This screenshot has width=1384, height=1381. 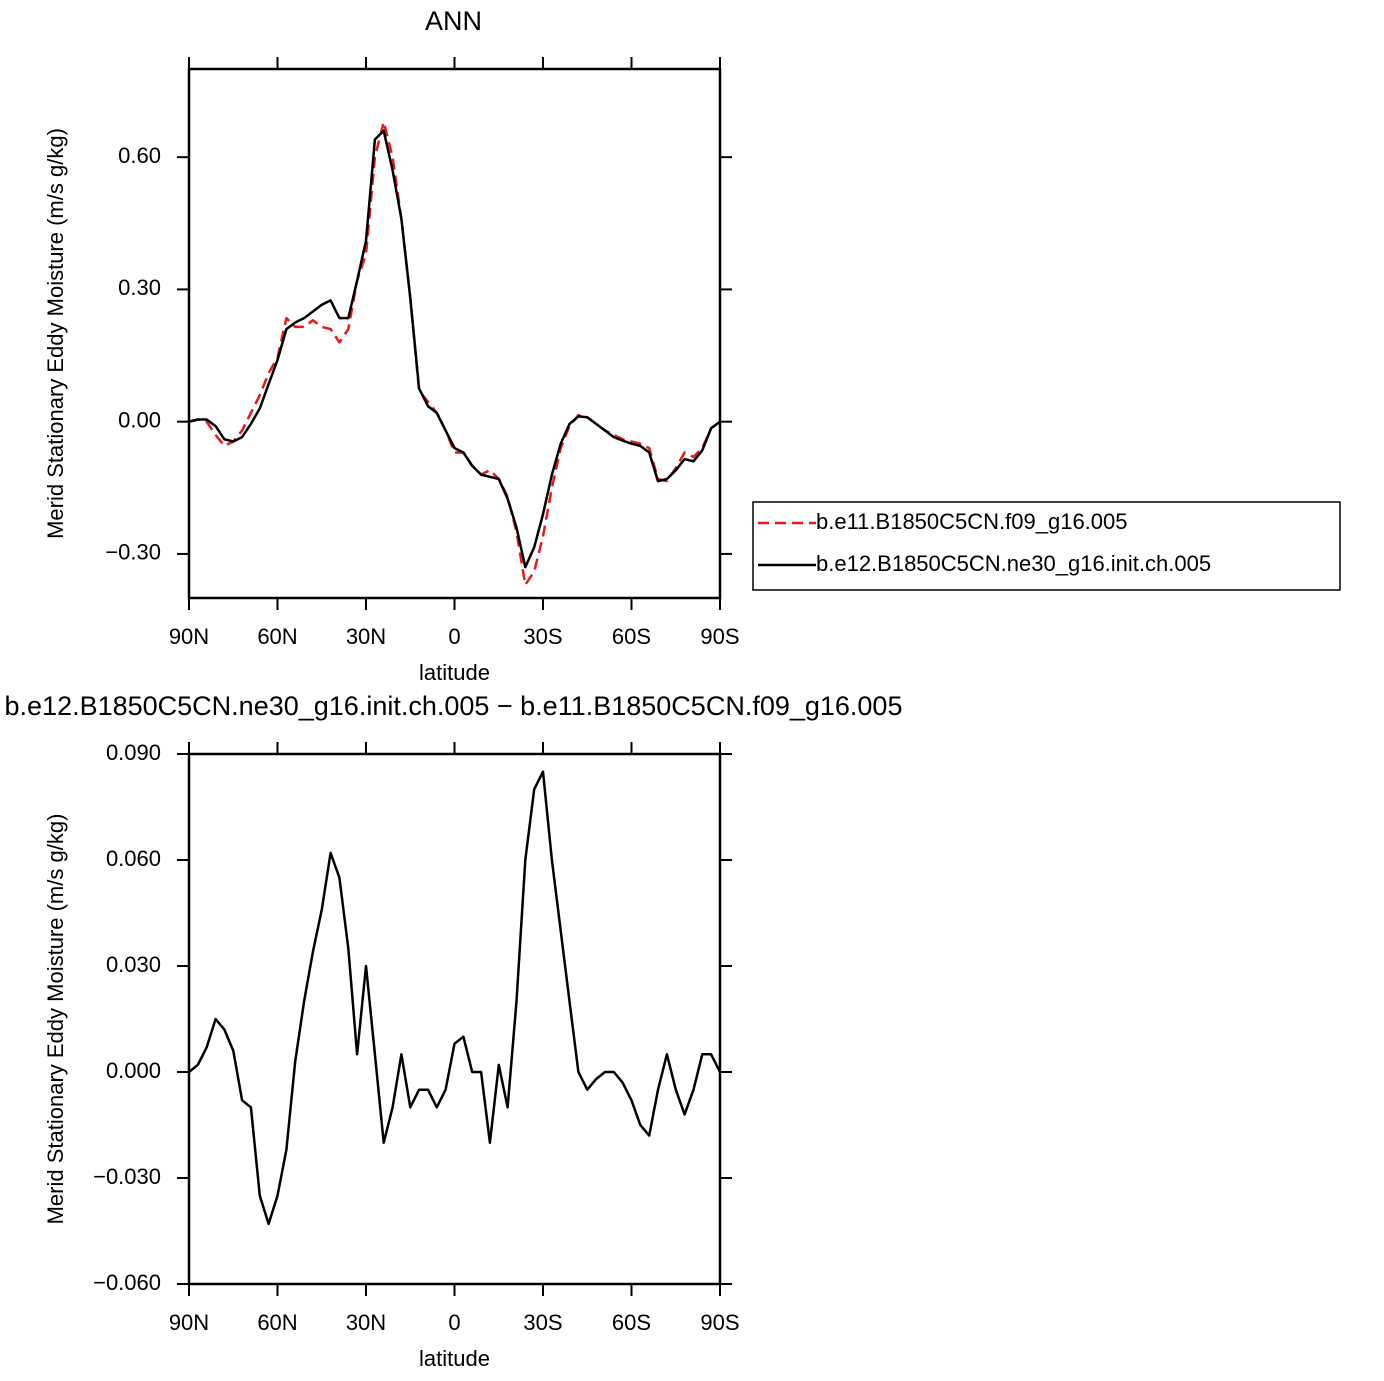 I want to click on chart-title: ANN, so click(x=453, y=21).